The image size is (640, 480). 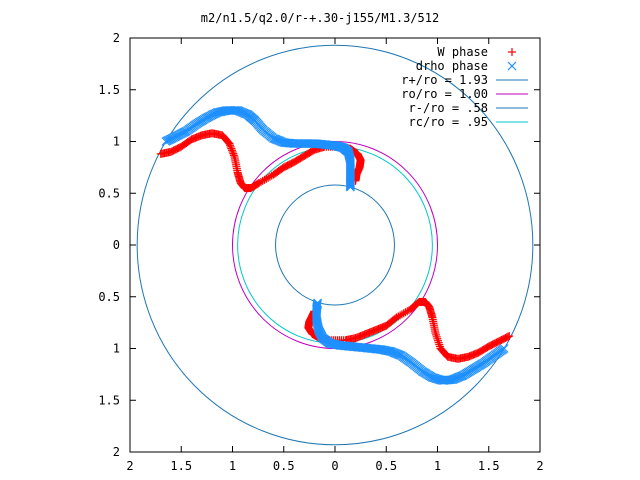 I want to click on legend-label: drho phase, so click(x=452, y=66).